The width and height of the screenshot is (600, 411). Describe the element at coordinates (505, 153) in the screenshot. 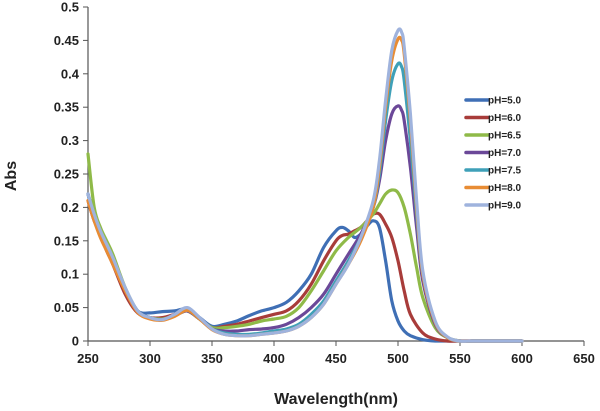

I see `legend-label: pH=7.0` at that location.